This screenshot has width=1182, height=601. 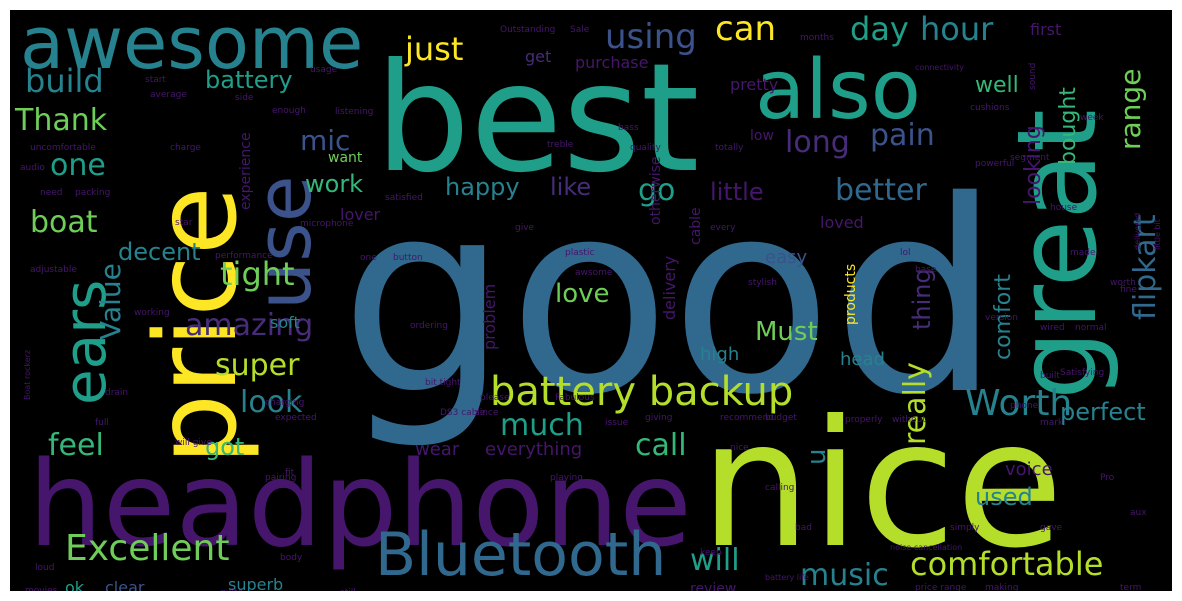 What do you see at coordinates (902, 135) in the screenshot?
I see `word-pain: pain` at bounding box center [902, 135].